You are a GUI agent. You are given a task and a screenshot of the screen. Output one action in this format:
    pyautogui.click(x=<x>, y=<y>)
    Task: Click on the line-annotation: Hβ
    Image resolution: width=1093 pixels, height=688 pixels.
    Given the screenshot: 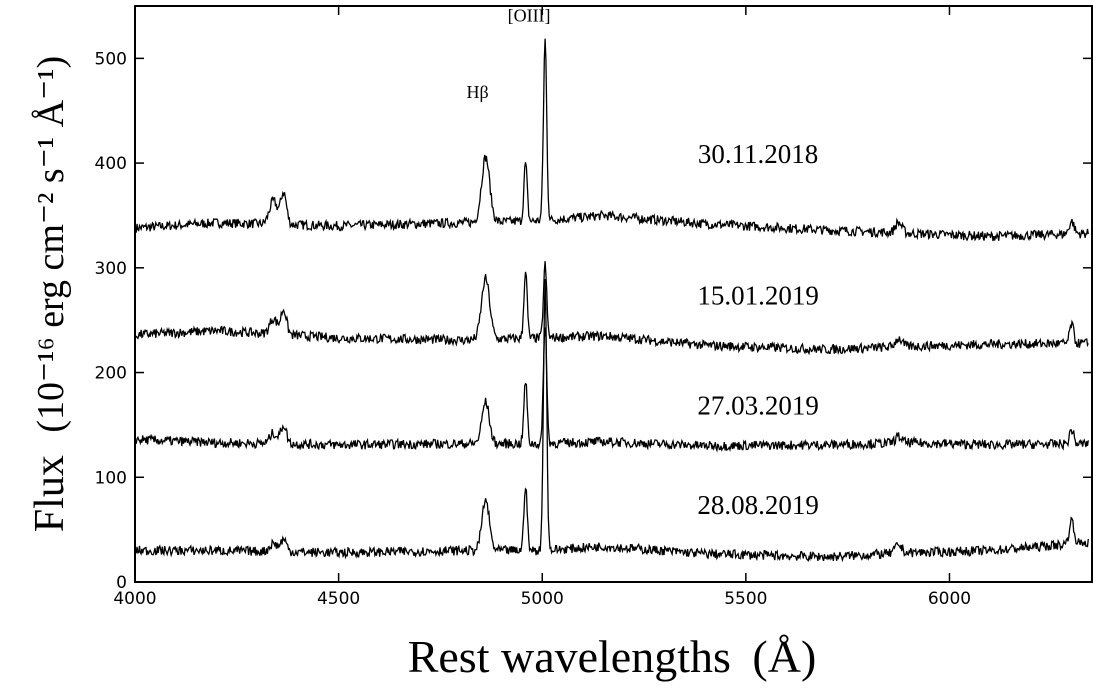 What is the action you would take?
    pyautogui.click(x=478, y=92)
    